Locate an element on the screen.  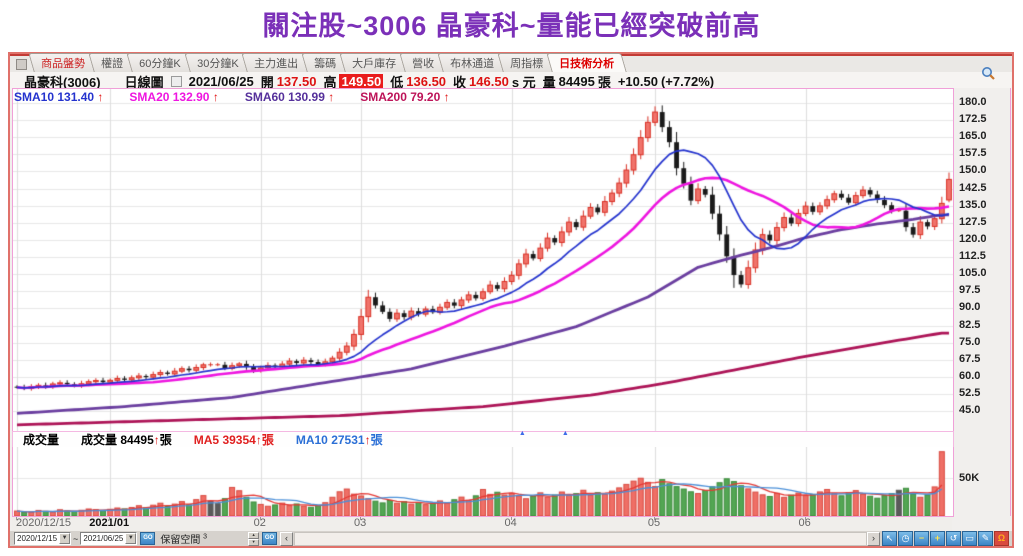
zoom-in-icon: + is located at coordinates (937, 538).